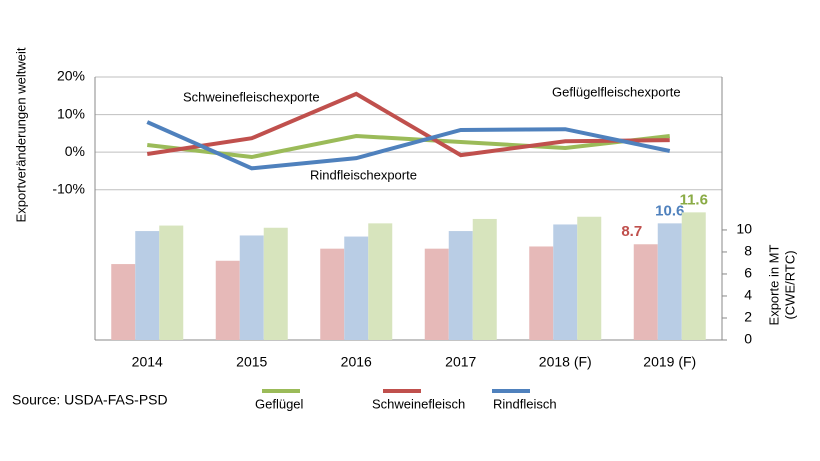 The height and width of the screenshot is (461, 820). What do you see at coordinates (68, 188) in the screenshot?
I see `y-tick-label: -10%` at bounding box center [68, 188].